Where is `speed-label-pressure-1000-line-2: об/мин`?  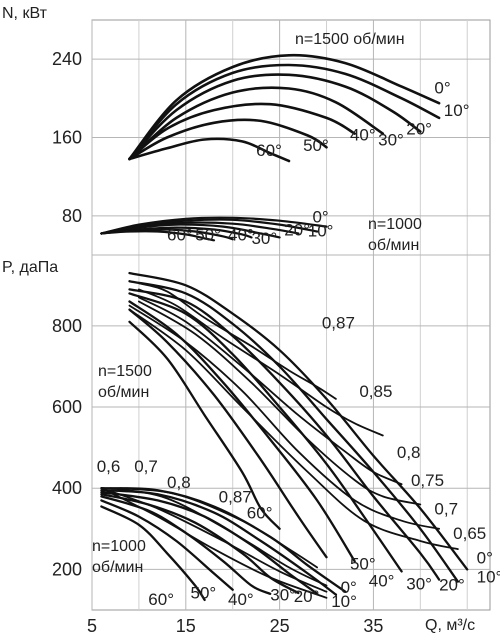 speed-label-pressure-1000-line-2: об/мин is located at coordinates (117, 567).